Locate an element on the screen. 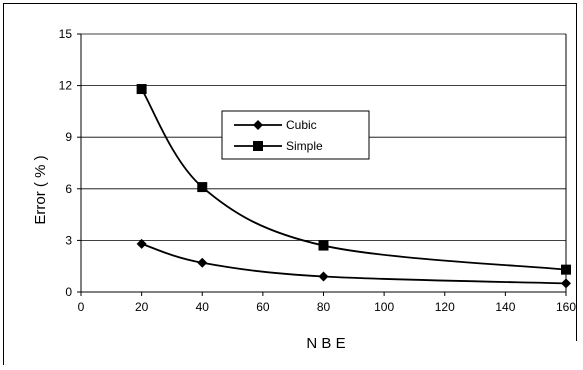 The image size is (583, 370). legend-box is located at coordinates (295, 135).